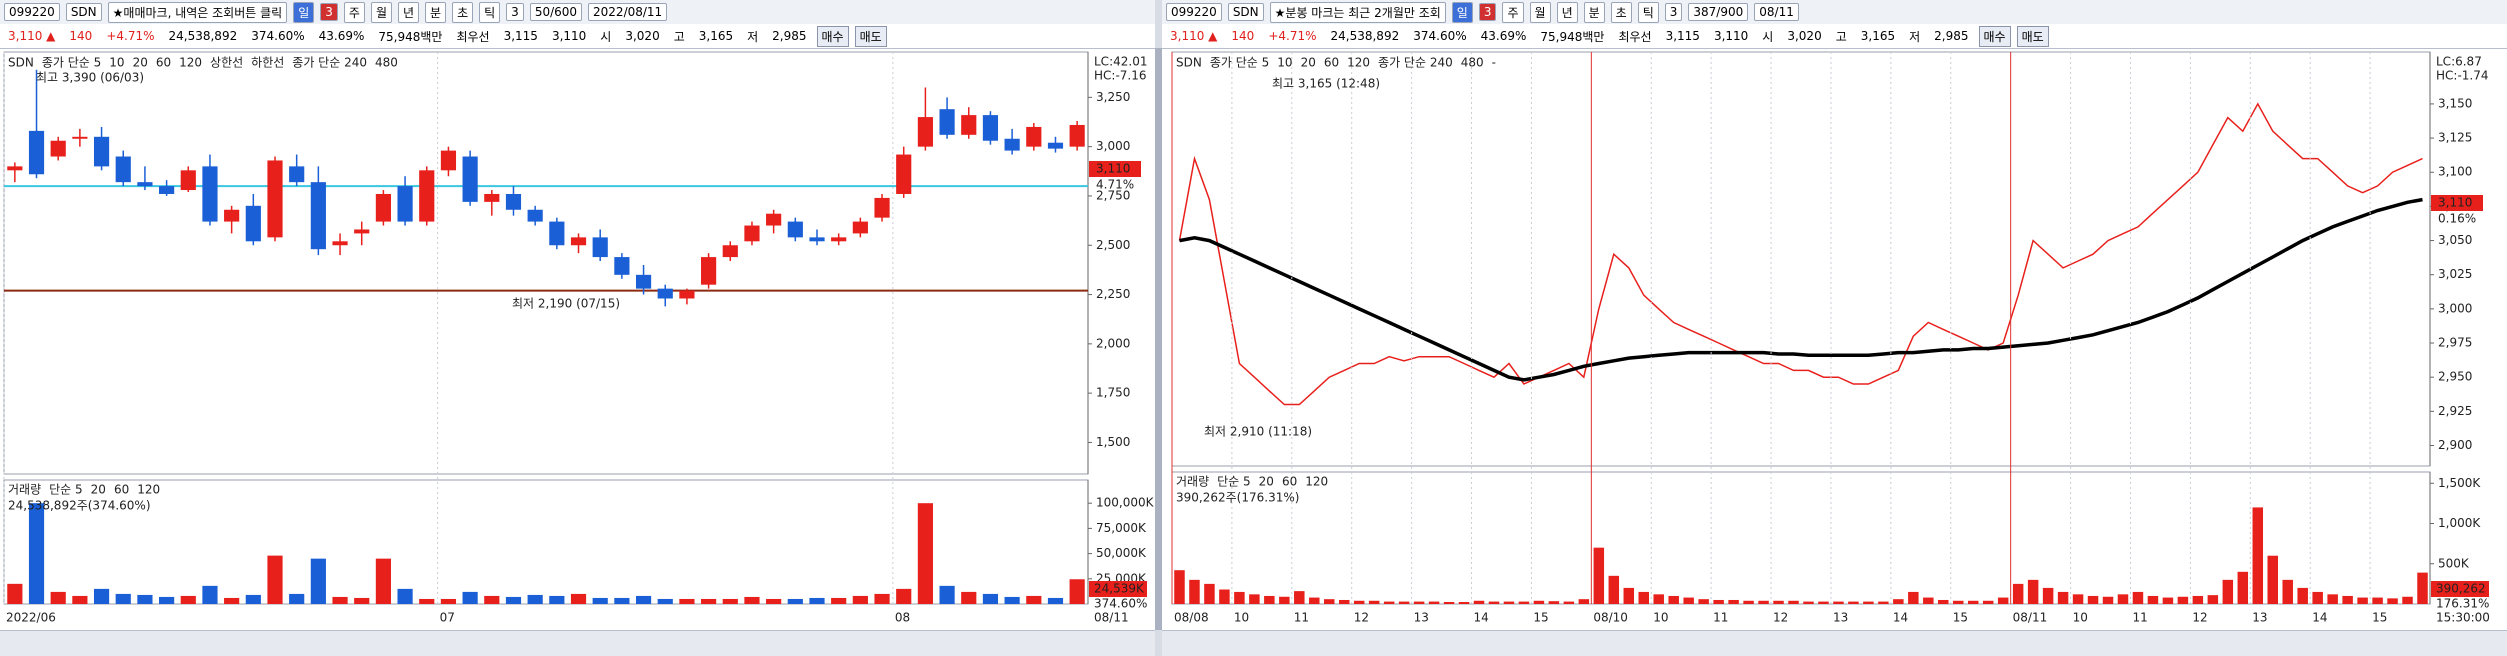 Image resolution: width=2507 pixels, height=656 pixels. Describe the element at coordinates (556, 12) in the screenshot. I see `toolbar-item: 50/600` at that location.